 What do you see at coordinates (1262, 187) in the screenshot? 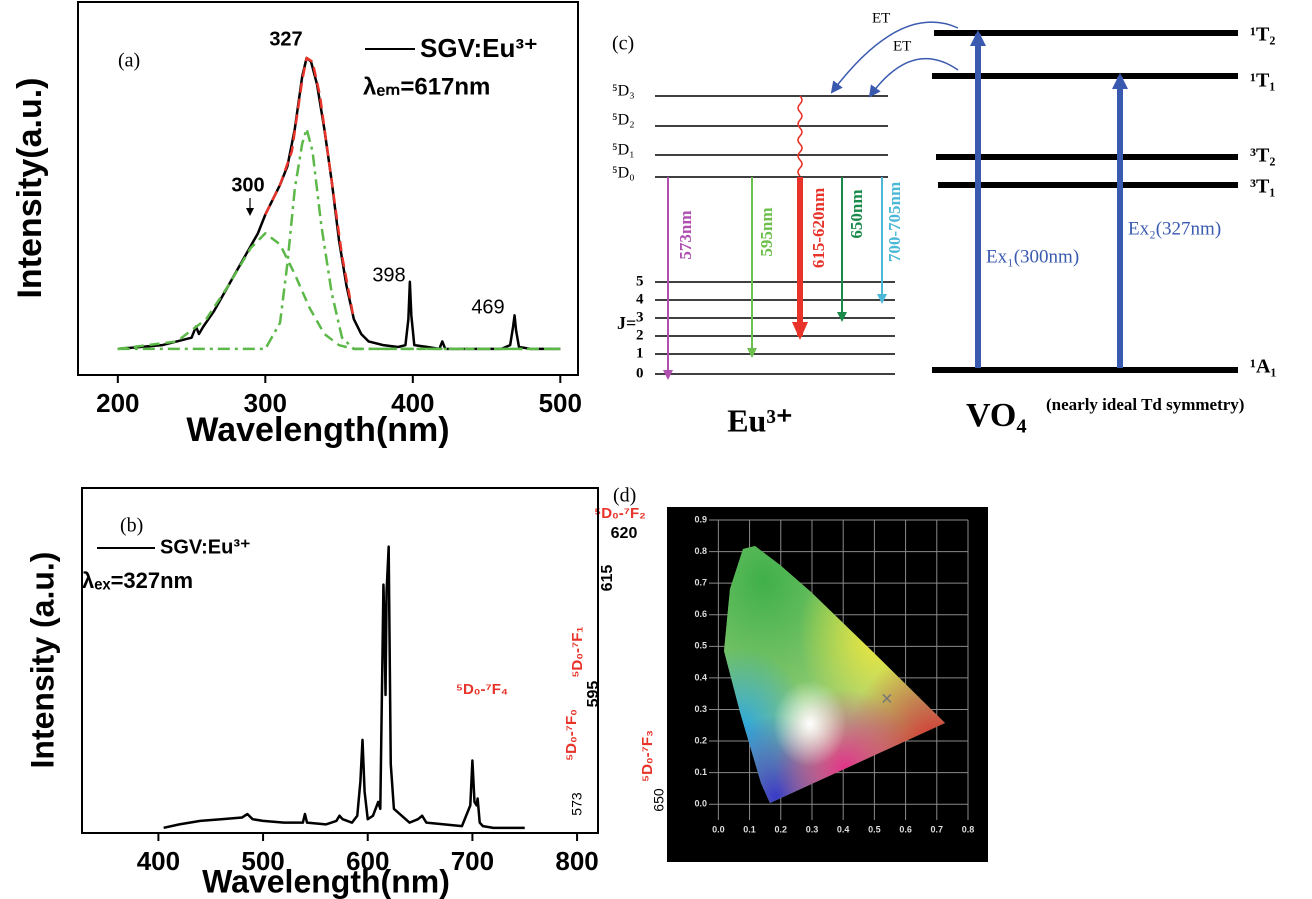
I see `level-label: ³T₁` at bounding box center [1262, 187].